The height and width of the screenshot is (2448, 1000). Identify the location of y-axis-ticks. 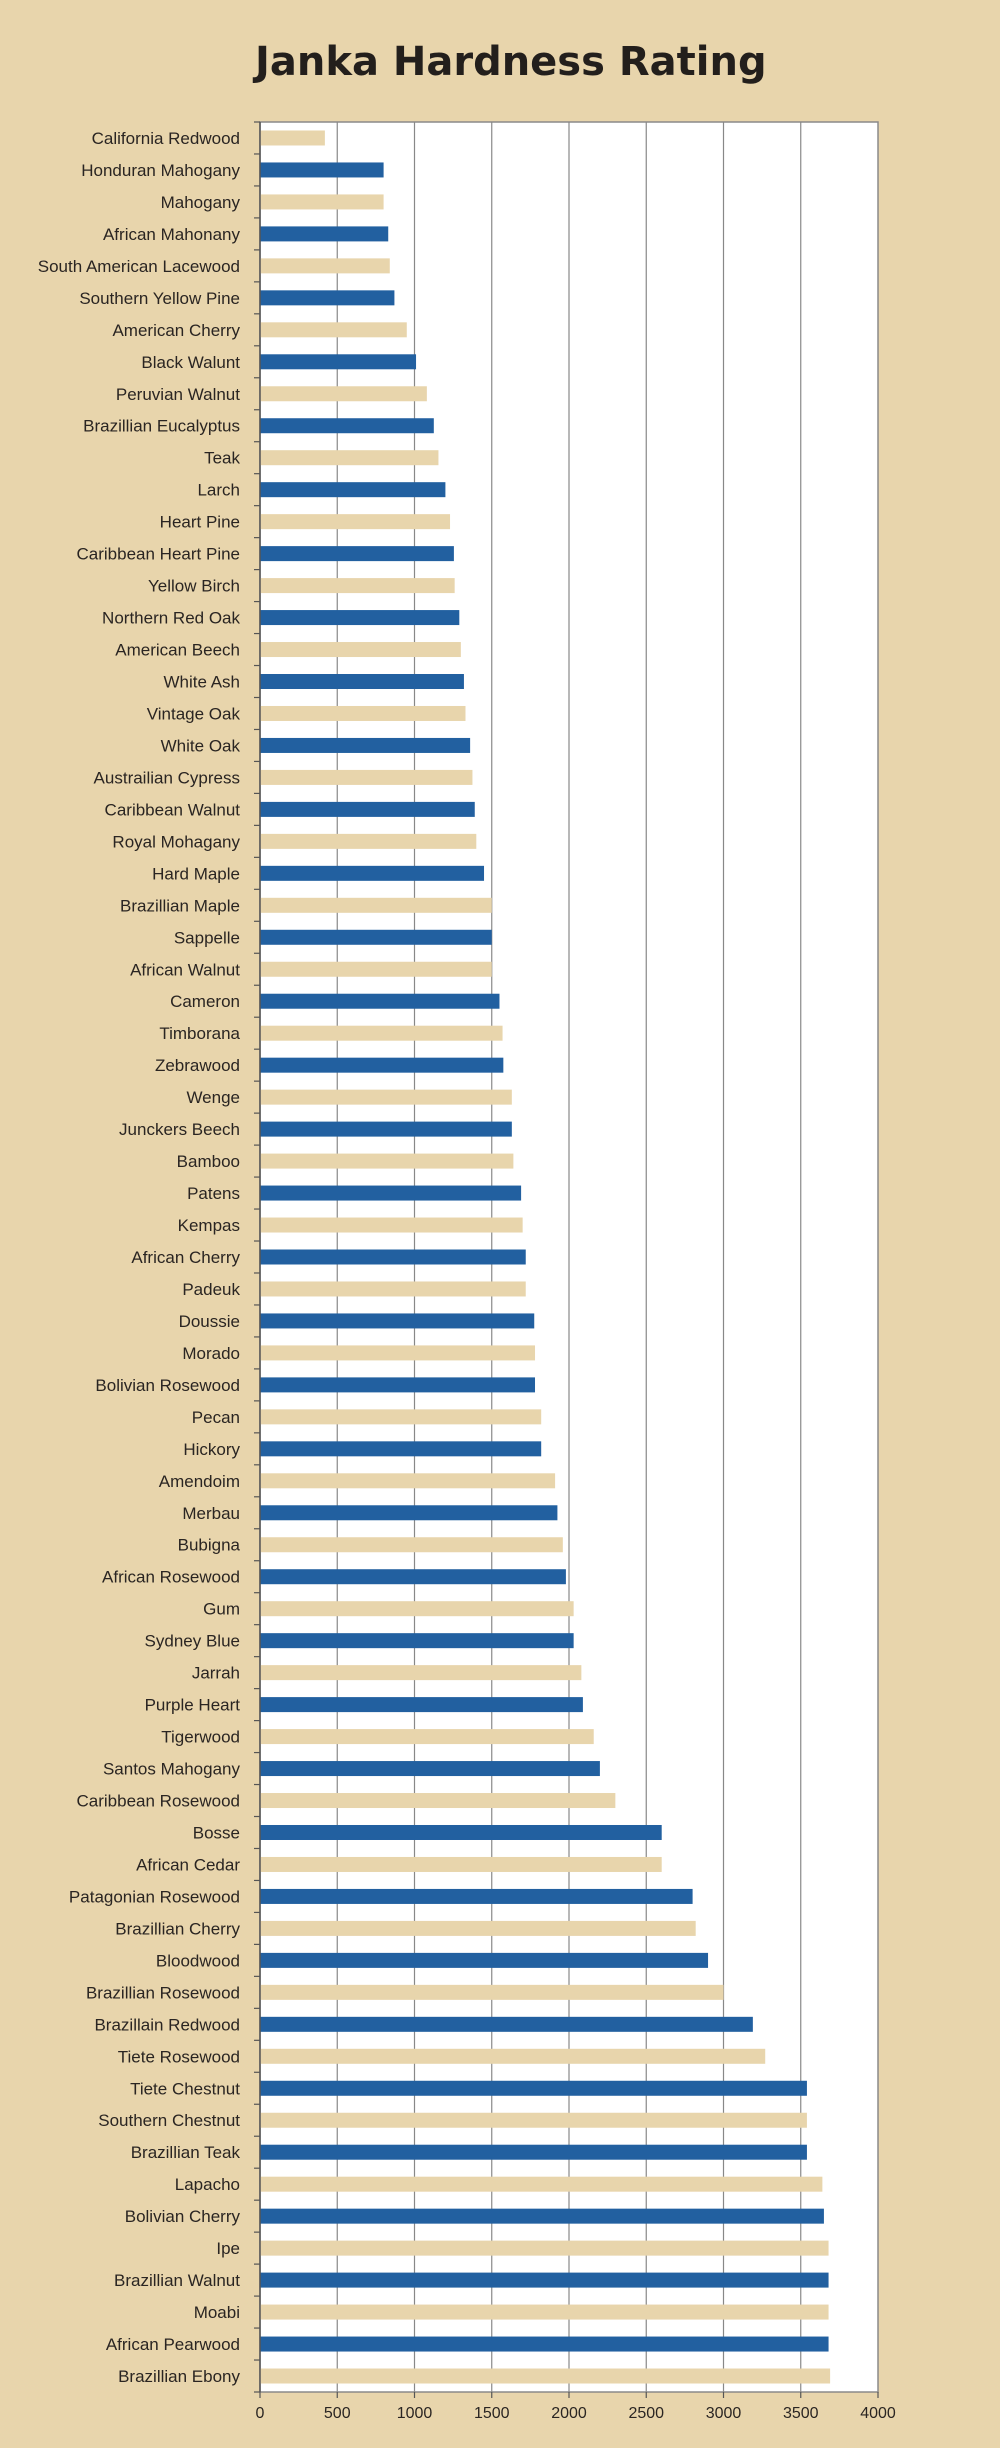
(257, 1257).